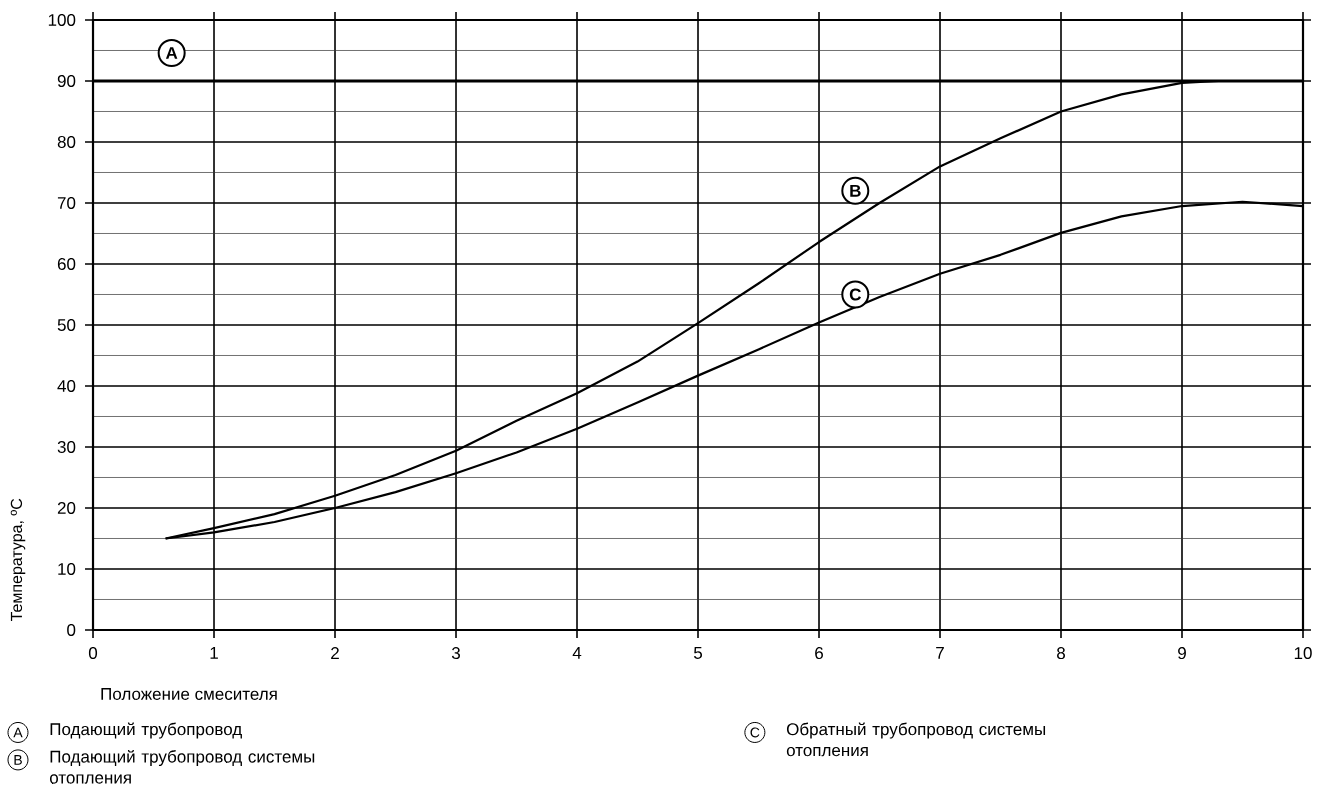 This screenshot has height=792, width=1318. I want to click on text: C, so click(755, 732).